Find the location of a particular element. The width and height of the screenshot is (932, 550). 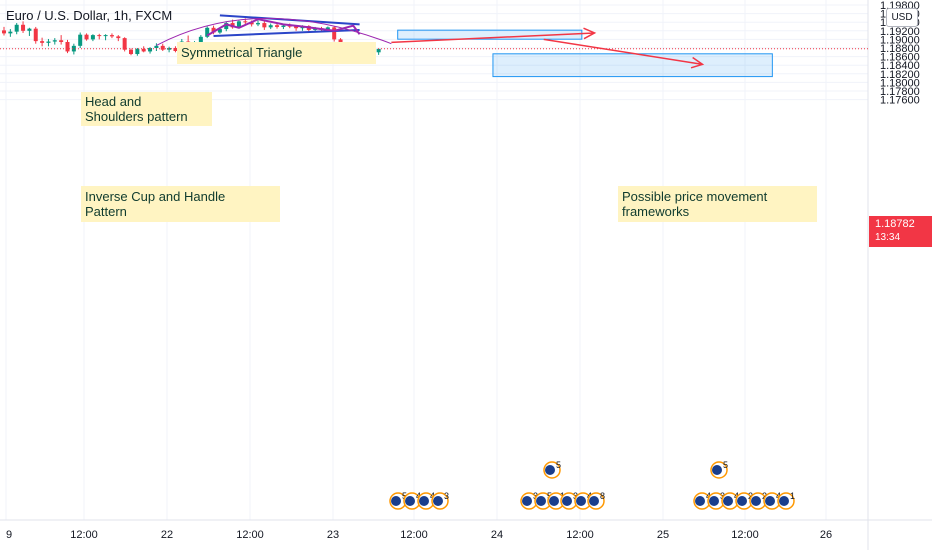

x-tick-label: 26 is located at coordinates (826, 535).